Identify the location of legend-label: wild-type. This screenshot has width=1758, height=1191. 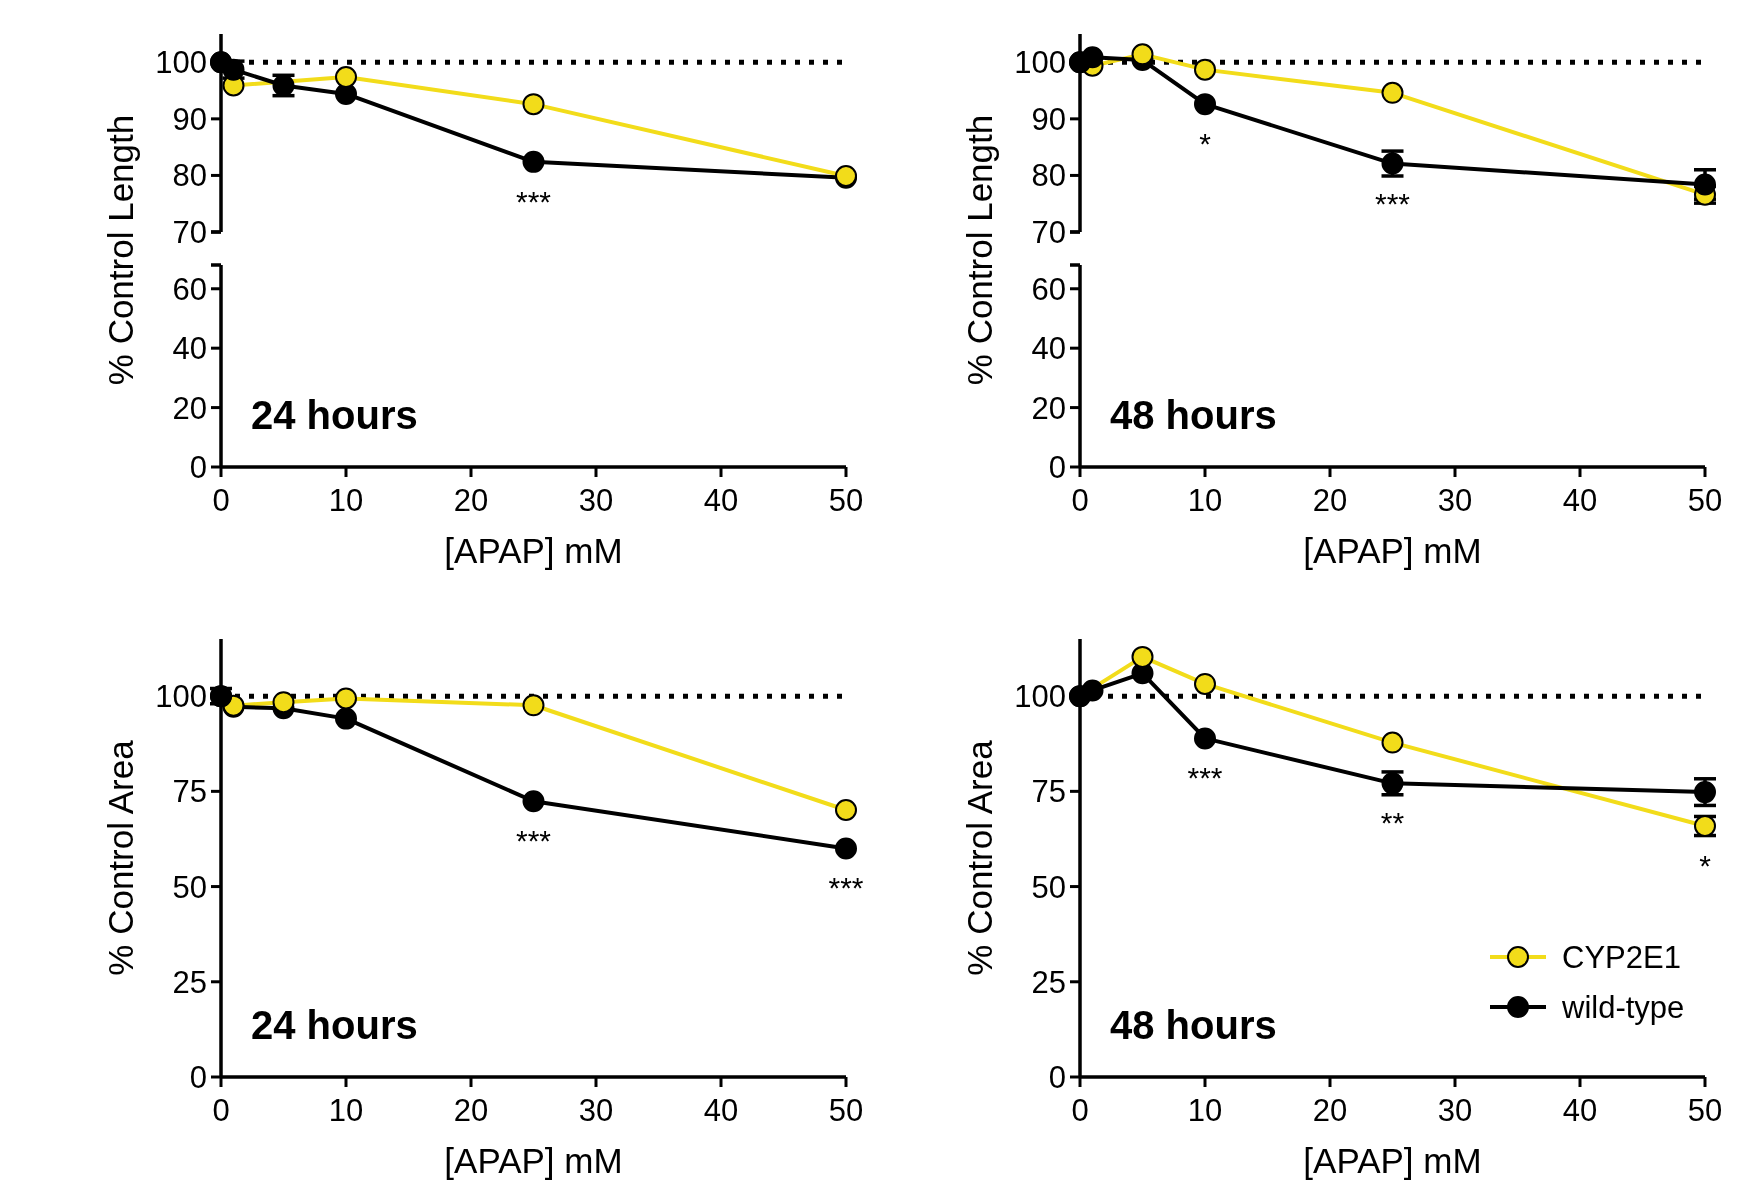
(1623, 1007).